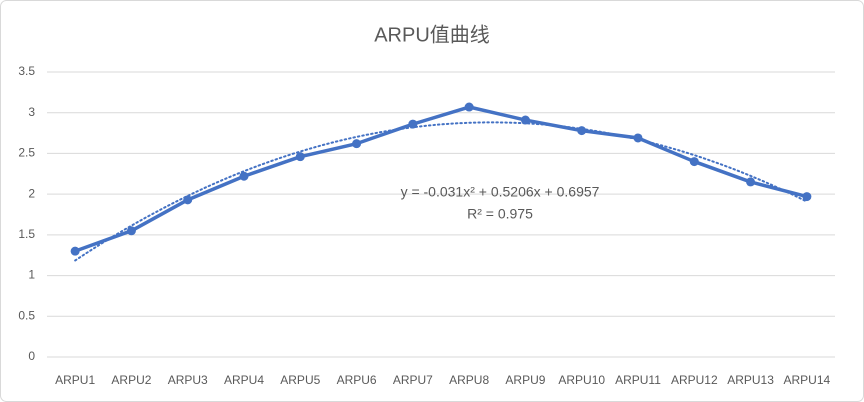 This screenshot has height=402, width=864. Describe the element at coordinates (581, 380) in the screenshot. I see `x-tick-label: ARPU10` at that location.